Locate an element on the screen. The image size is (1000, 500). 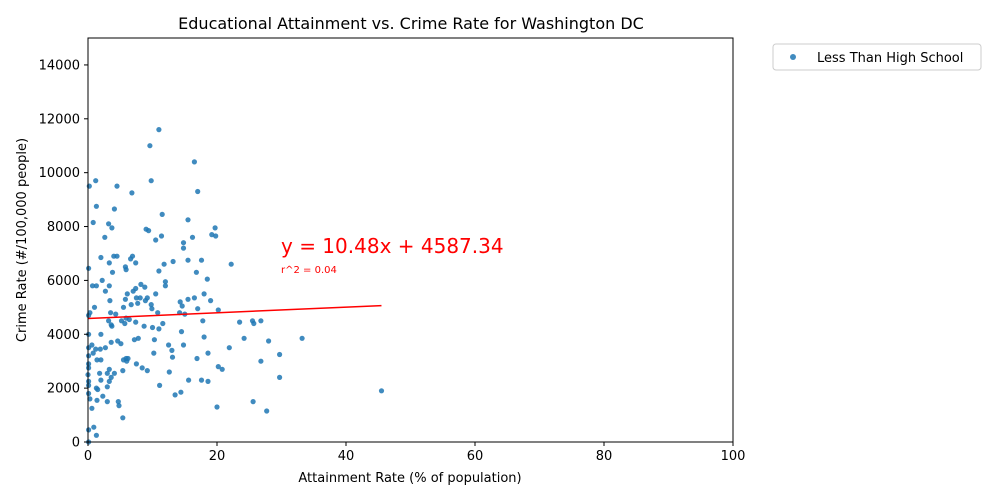
y-tick-label: 10000 is located at coordinates (59, 173).